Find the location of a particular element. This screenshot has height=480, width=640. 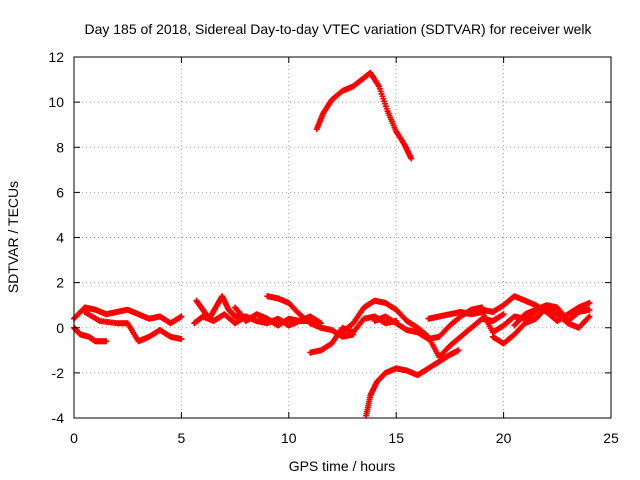

y-tick-label: 0 is located at coordinates (60, 328).